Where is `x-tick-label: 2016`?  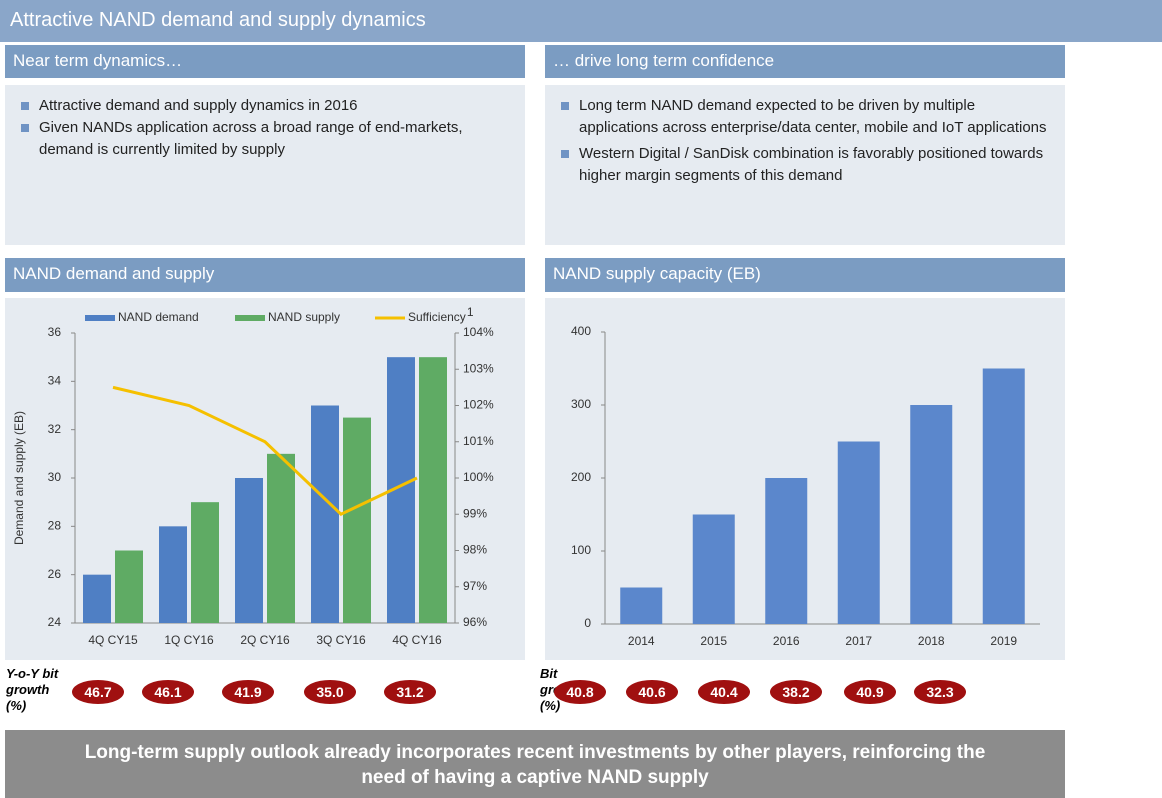
x-tick-label: 2016 is located at coordinates (786, 641).